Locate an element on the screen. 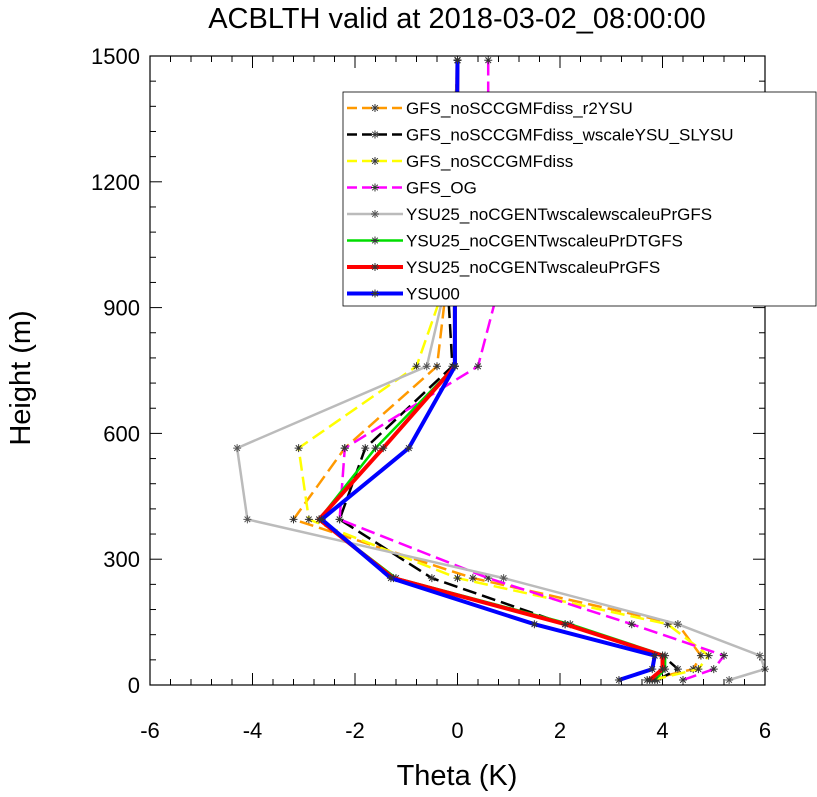  y-tick-label: 0 is located at coordinates (134, 685).